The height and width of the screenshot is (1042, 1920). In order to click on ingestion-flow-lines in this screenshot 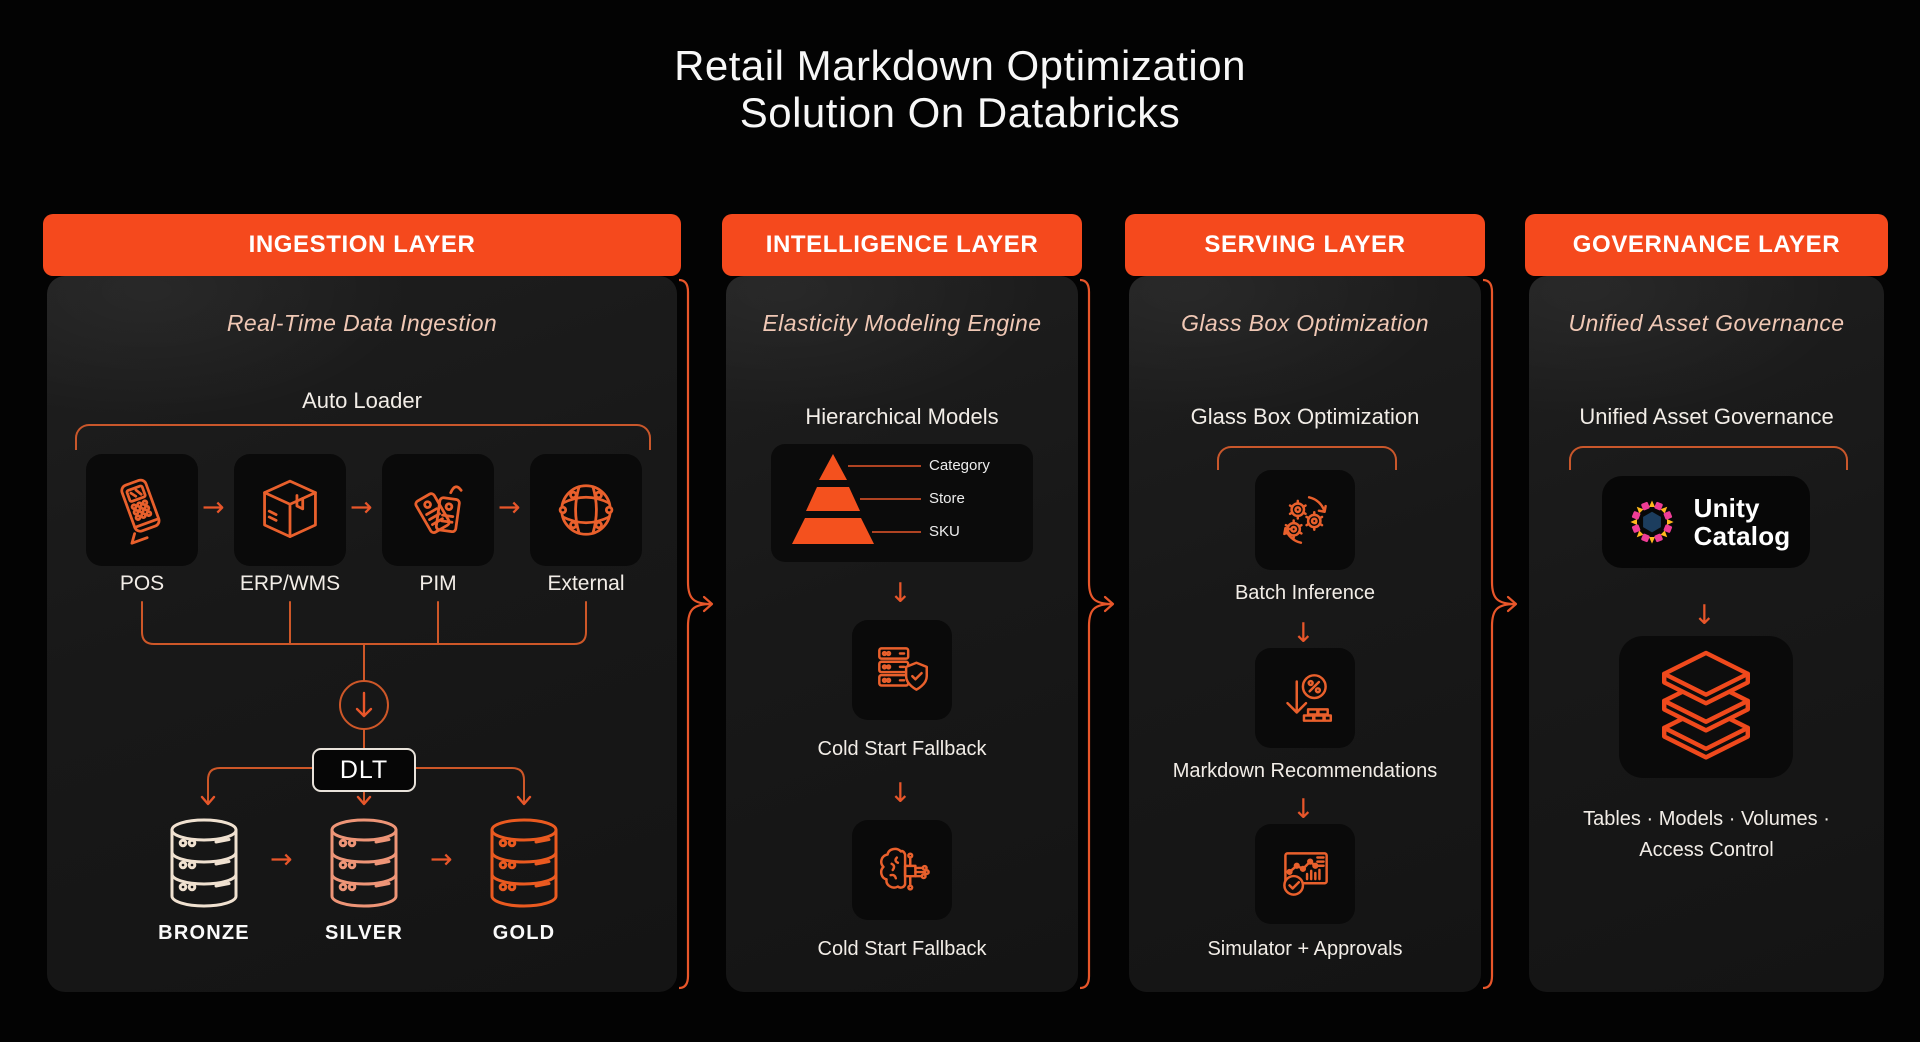, I will do `click(364, 703)`.